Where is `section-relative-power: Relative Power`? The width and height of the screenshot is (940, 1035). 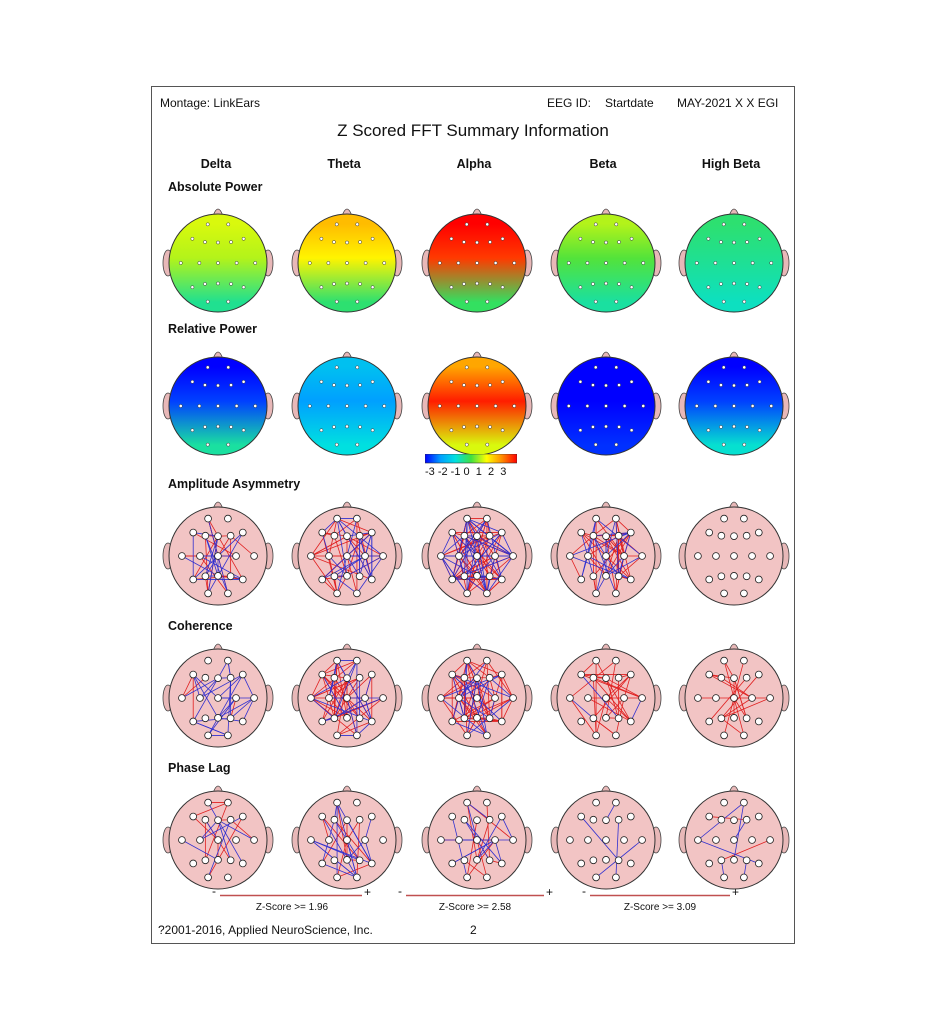 section-relative-power: Relative Power is located at coordinates (212, 329).